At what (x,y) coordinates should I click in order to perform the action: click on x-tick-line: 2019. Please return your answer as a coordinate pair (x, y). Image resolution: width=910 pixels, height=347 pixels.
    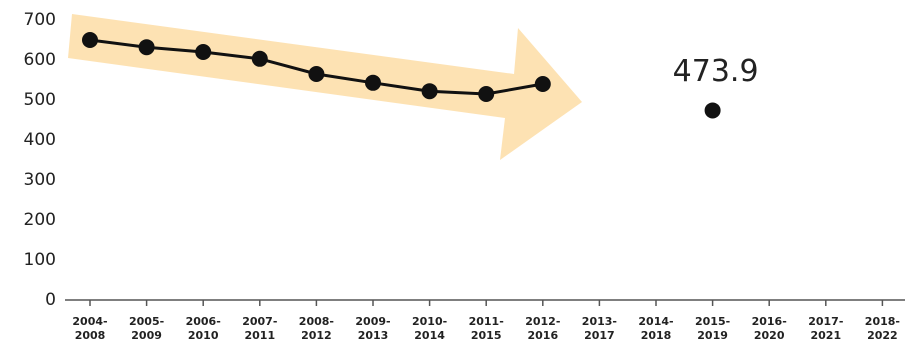
    Looking at the image, I should click on (712, 335).